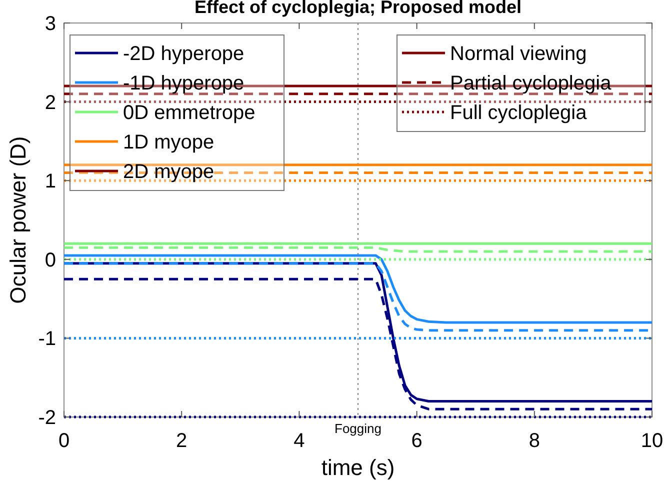 The height and width of the screenshot is (487, 666). Describe the element at coordinates (50, 103) in the screenshot. I see `y-tick-label: 2` at that location.